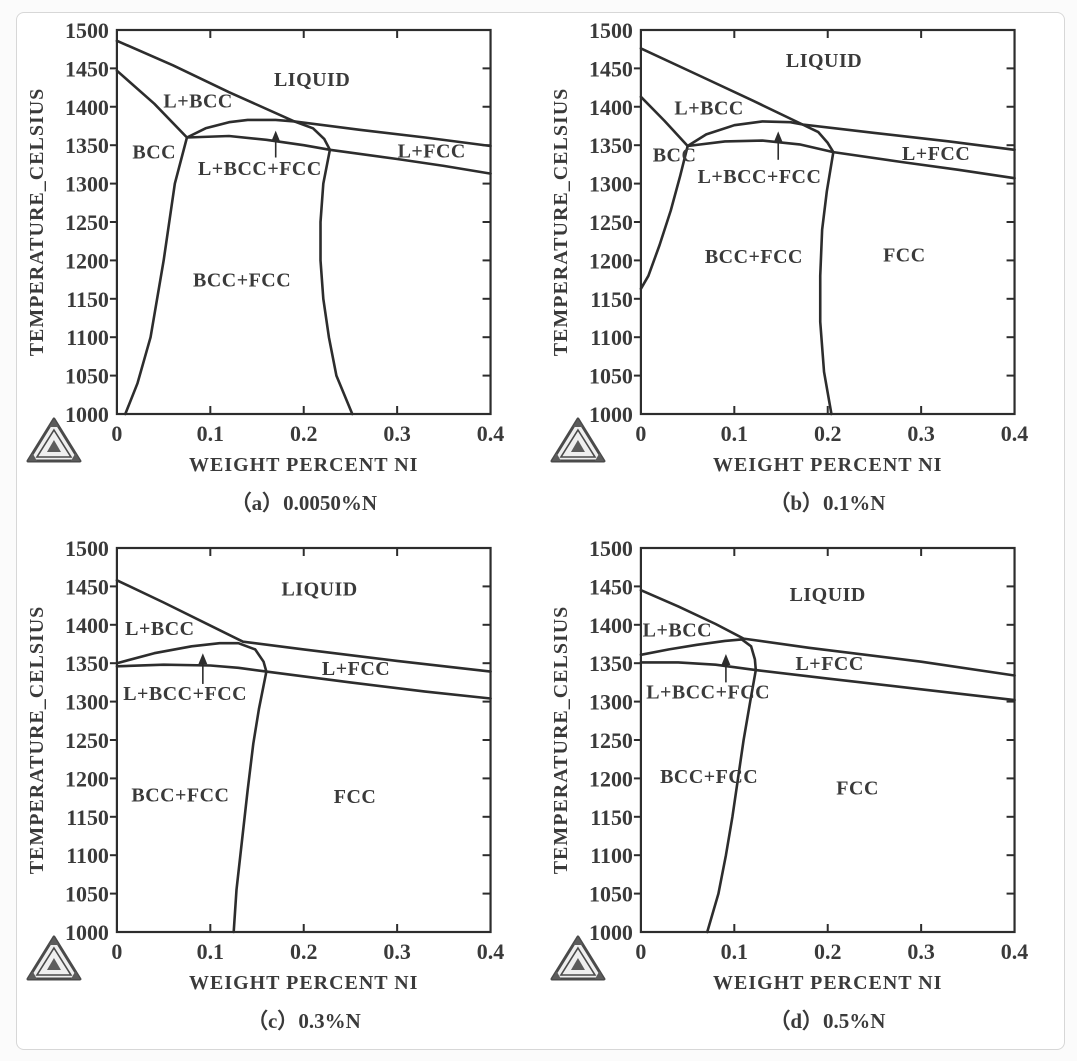 This screenshot has width=1077, height=1061. I want to click on curve-liquidus, so click(303, 626).